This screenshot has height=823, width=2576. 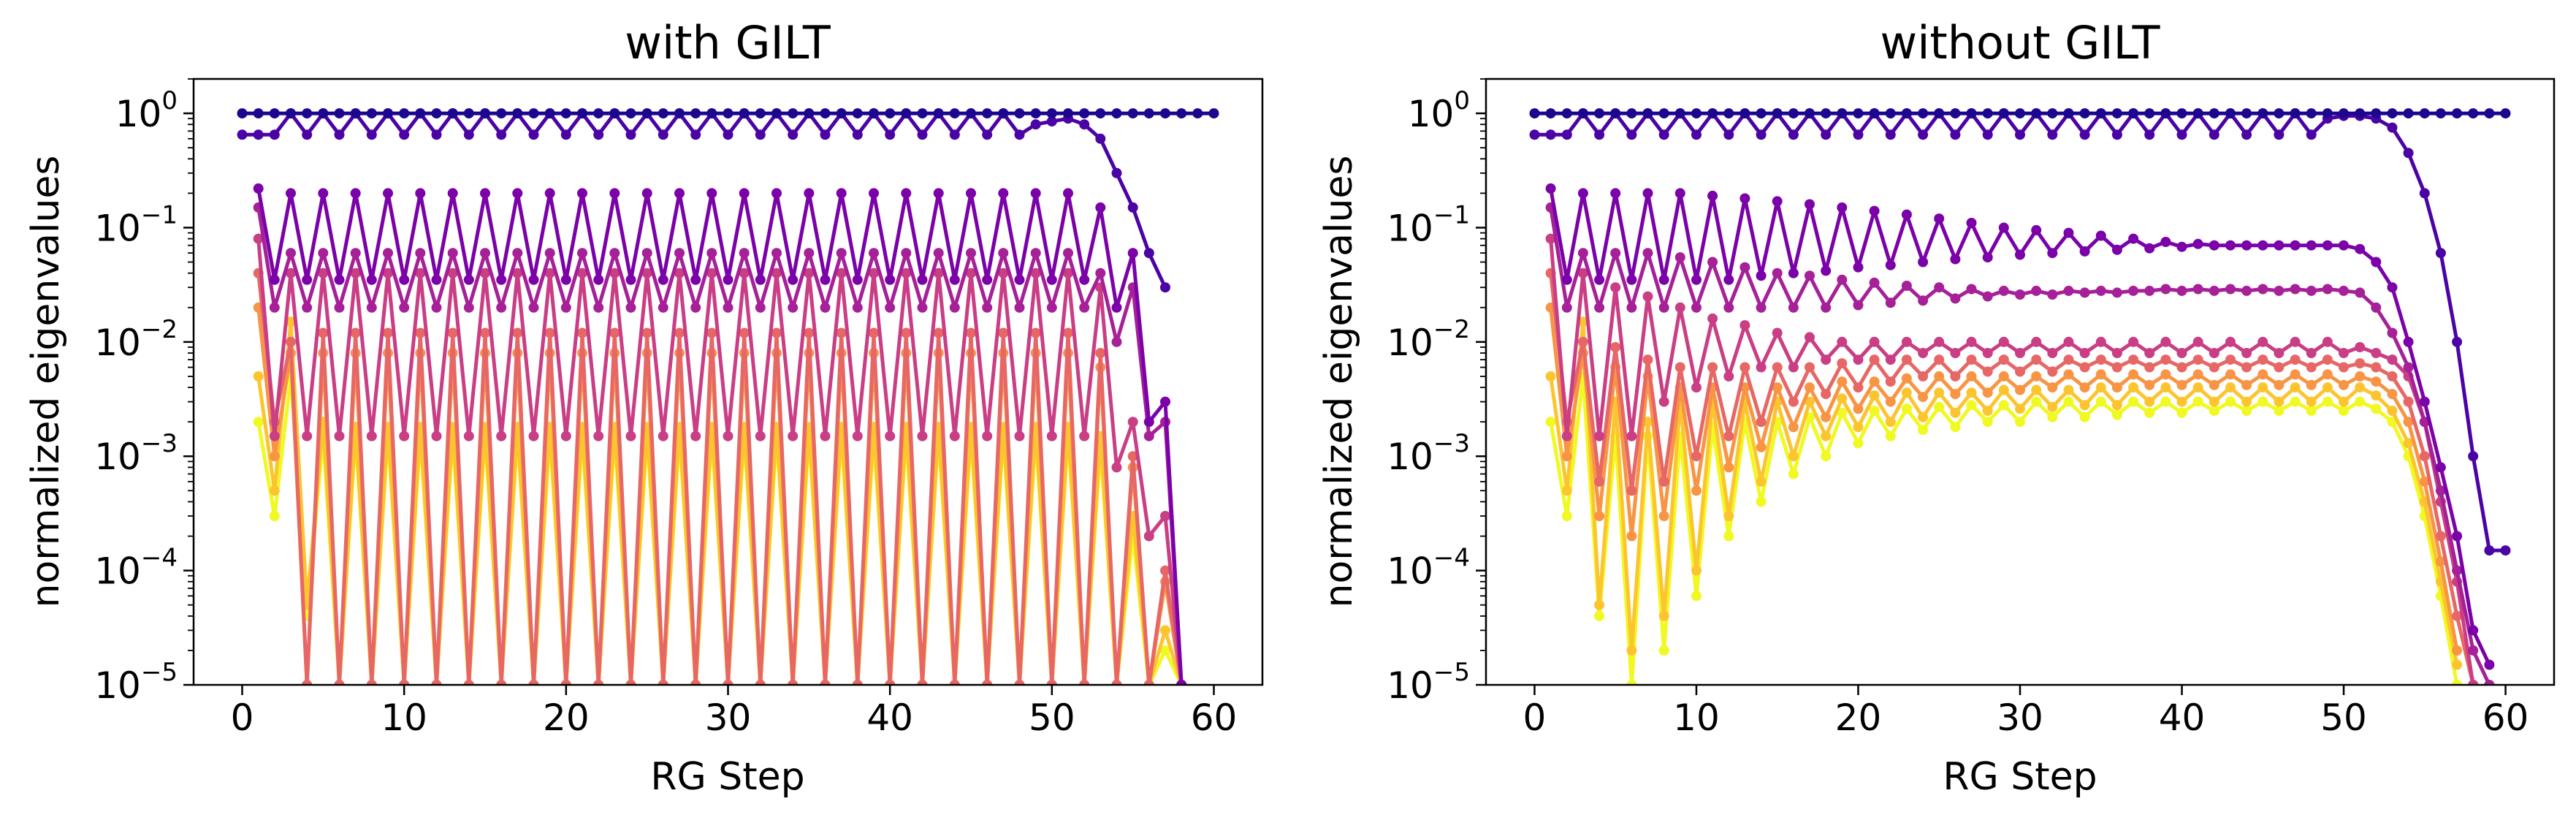 What do you see at coordinates (2020, 718) in the screenshot?
I see `x-tick-label: 30` at bounding box center [2020, 718].